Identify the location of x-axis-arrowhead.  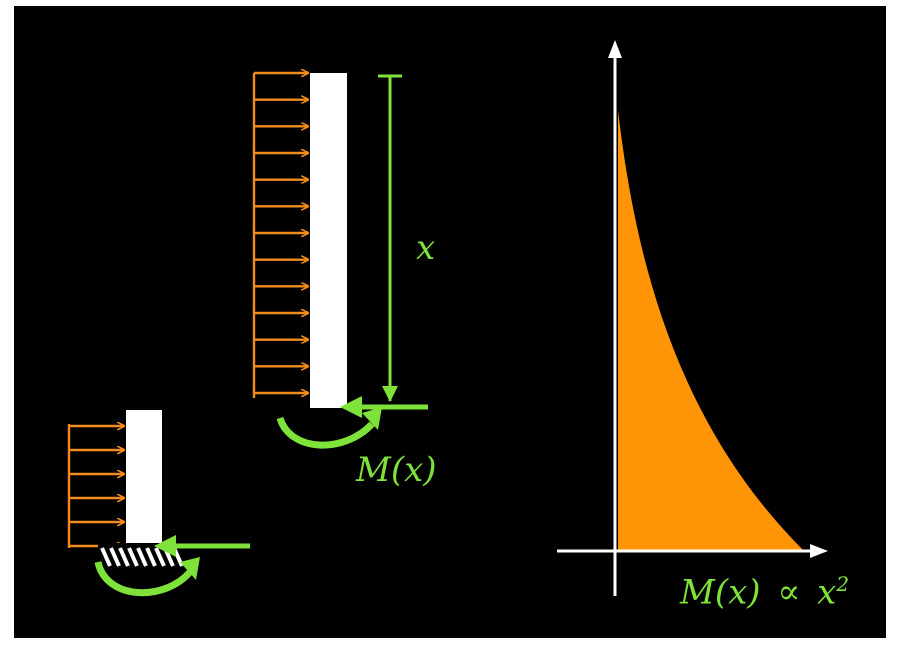
(819, 551).